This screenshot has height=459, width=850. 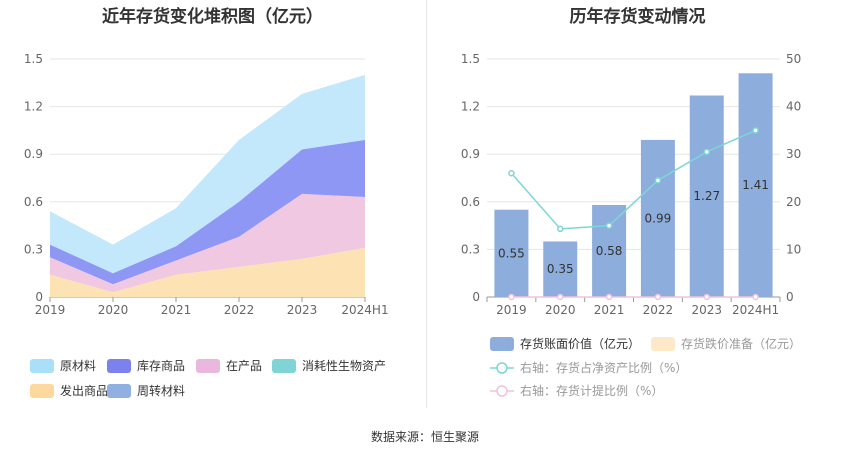 I want to click on right-legend-label: 存货账面价值（亿元）, so click(x=580, y=343).